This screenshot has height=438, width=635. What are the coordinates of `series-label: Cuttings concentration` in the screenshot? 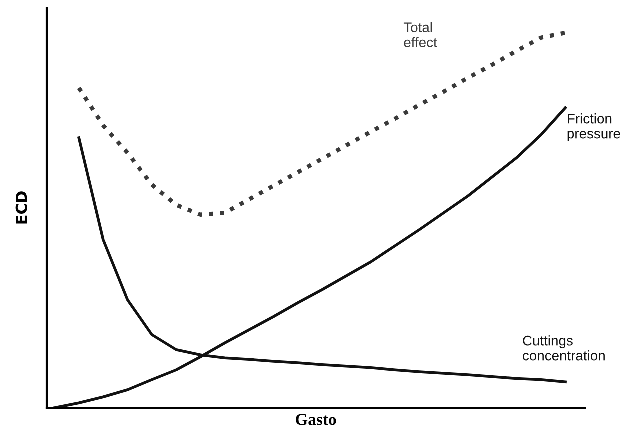 It's located at (564, 348).